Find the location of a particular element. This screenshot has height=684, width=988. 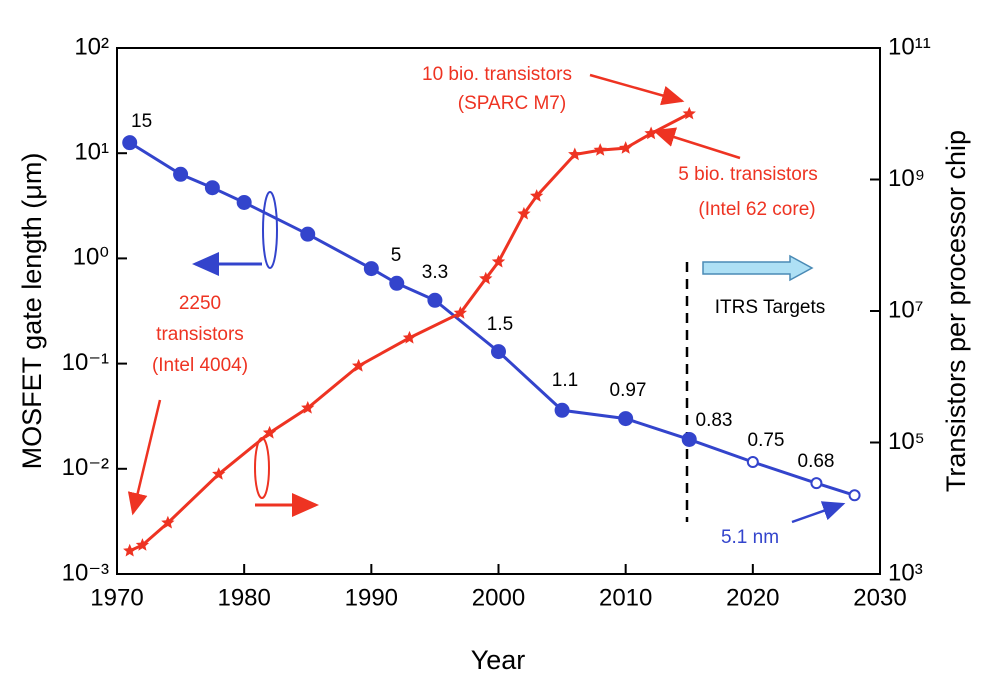

annotation: (SPARC M7) is located at coordinates (512, 103).